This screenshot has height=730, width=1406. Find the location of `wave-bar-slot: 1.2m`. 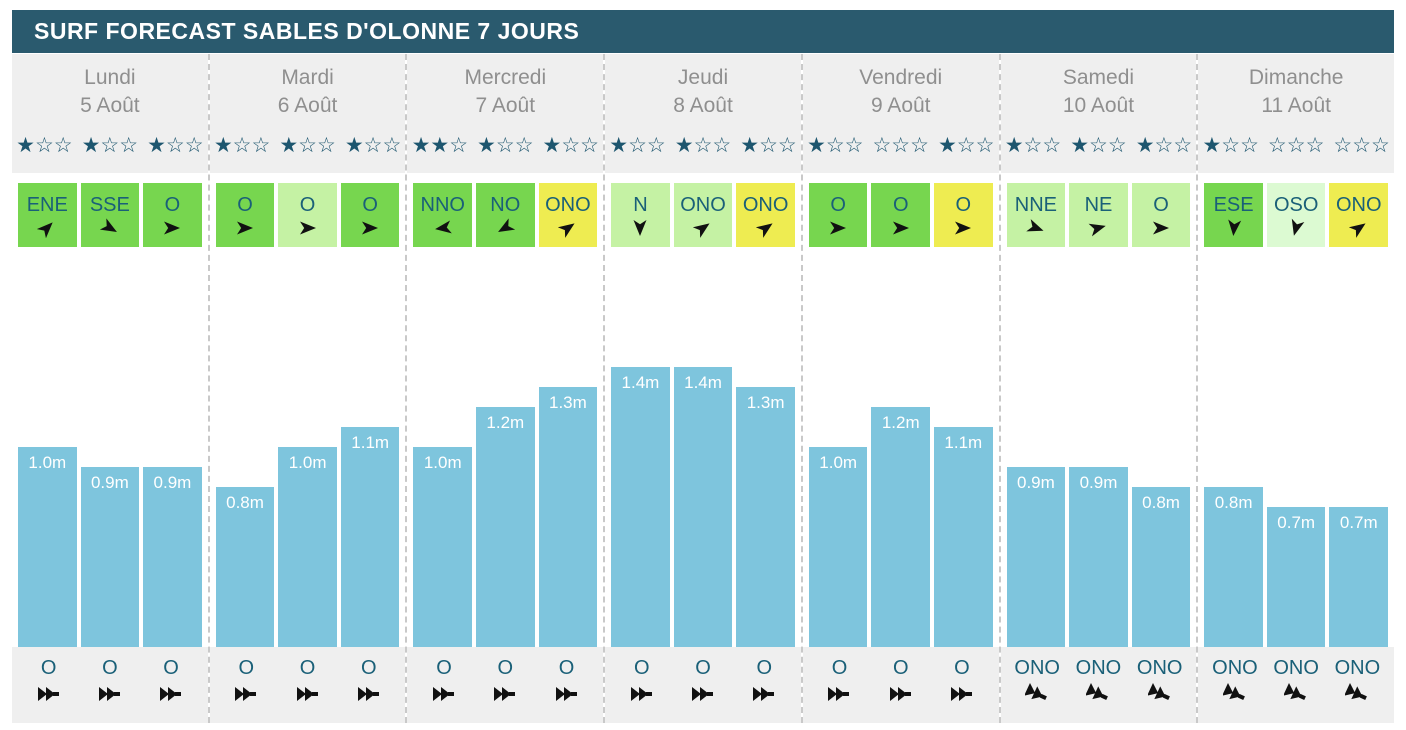

wave-bar-slot: 1.2m is located at coordinates (505, 527).